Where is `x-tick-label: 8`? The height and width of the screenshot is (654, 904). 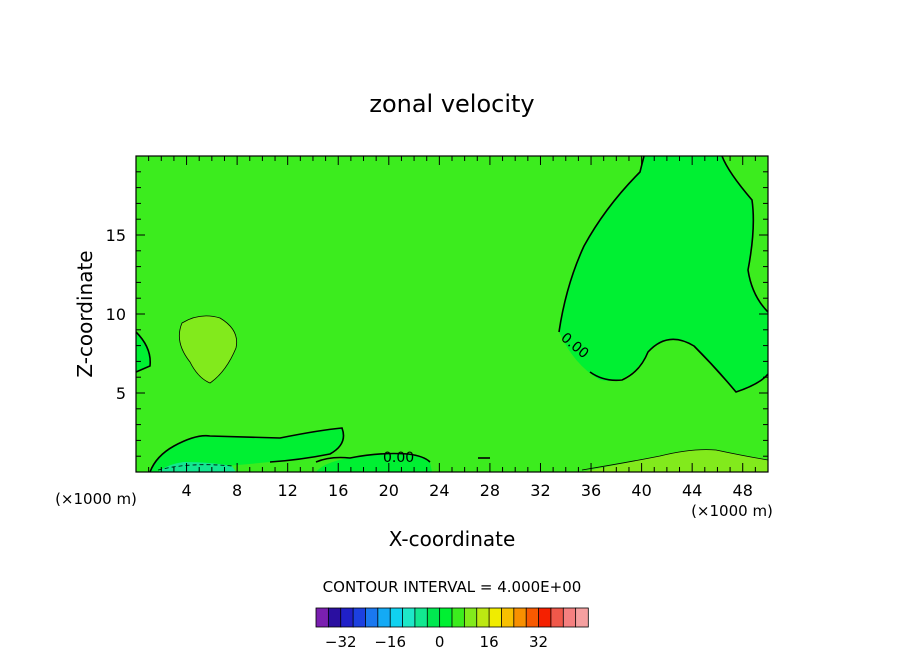
x-tick-label: 8 is located at coordinates (237, 490).